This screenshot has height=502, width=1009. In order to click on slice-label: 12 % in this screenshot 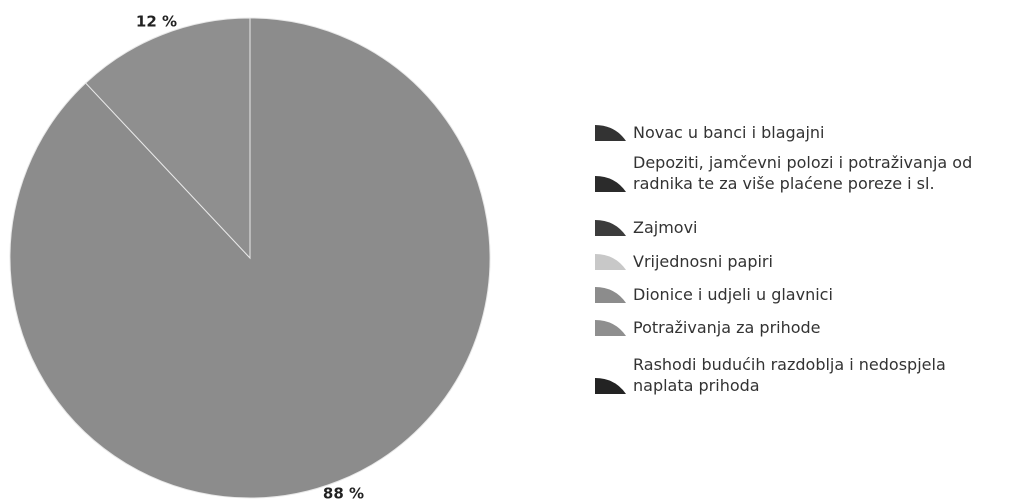, I will do `click(156, 21)`.